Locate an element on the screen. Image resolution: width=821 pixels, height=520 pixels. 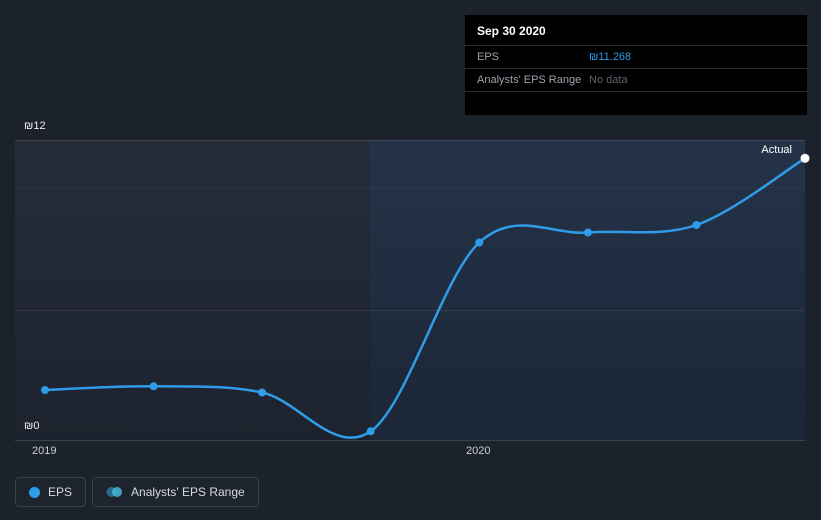
tooltip-eps-value: ₪11.268 is located at coordinates (610, 57).